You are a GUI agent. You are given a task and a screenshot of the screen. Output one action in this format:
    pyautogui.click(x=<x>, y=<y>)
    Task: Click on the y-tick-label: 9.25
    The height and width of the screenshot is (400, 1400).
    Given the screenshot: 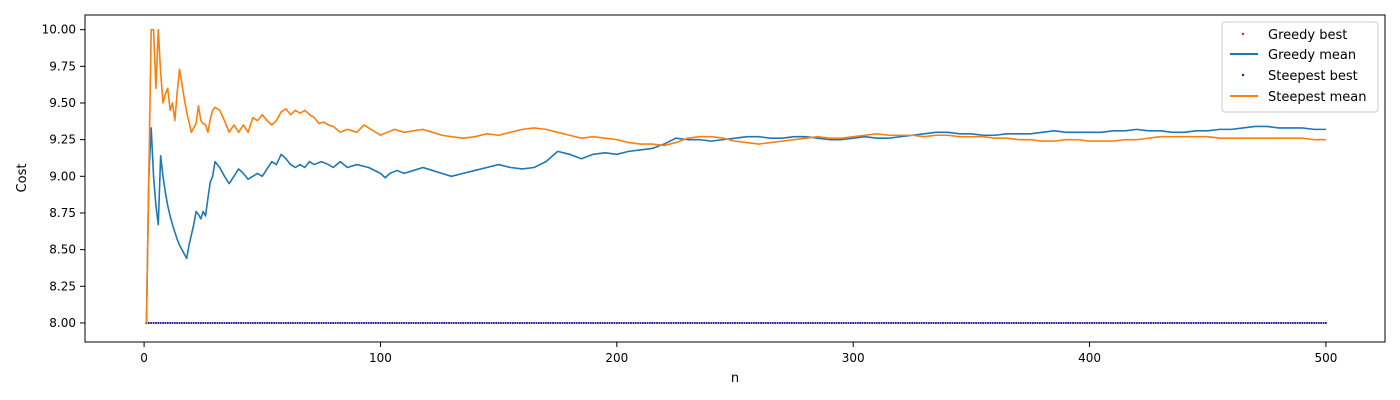 What is the action you would take?
    pyautogui.click(x=62, y=140)
    